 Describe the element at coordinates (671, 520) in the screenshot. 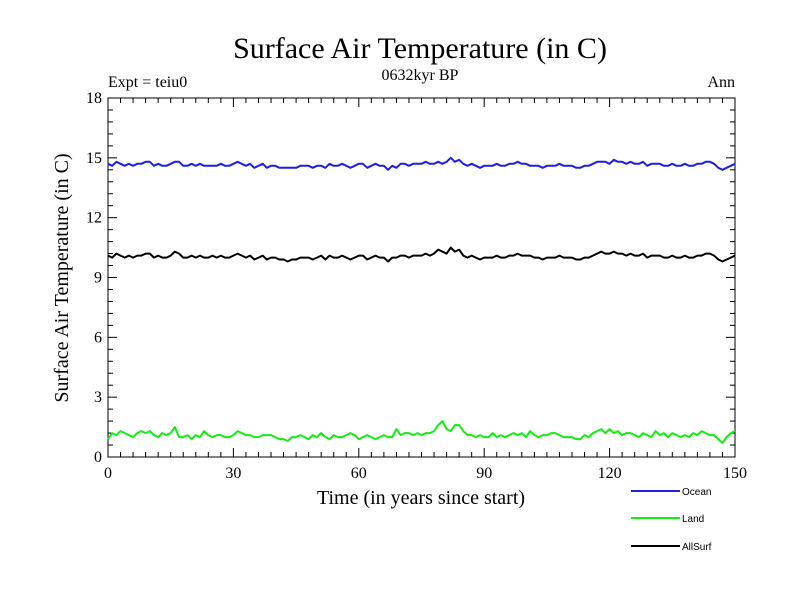

I see `legend: Ocean Land AllSurf` at that location.